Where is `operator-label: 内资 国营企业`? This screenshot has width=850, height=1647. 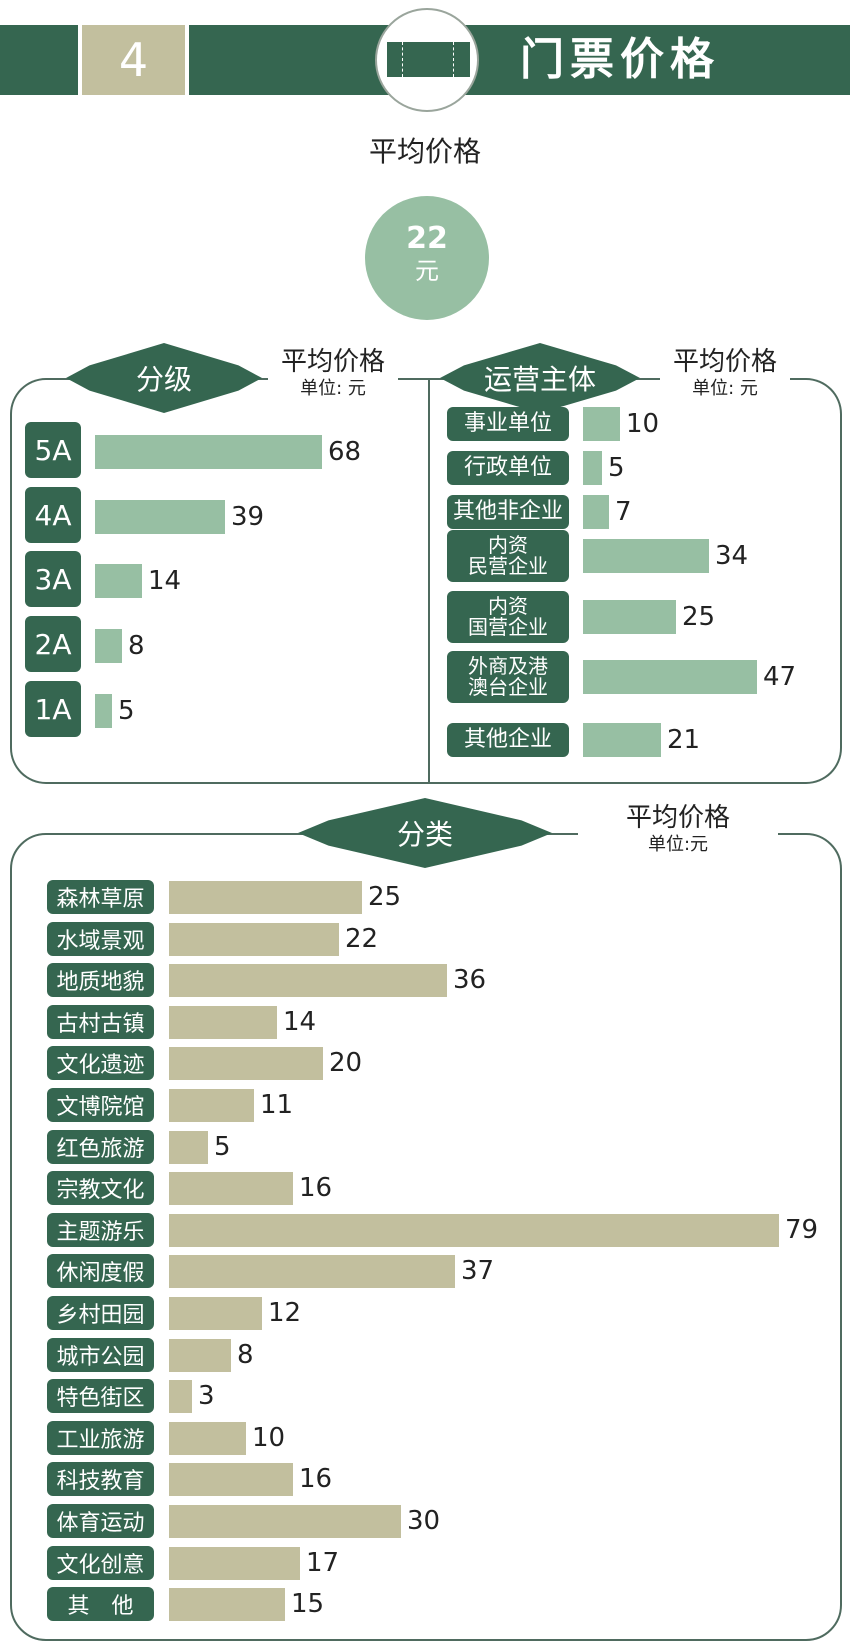 operator-label: 内资 国营企业 is located at coordinates (508, 617).